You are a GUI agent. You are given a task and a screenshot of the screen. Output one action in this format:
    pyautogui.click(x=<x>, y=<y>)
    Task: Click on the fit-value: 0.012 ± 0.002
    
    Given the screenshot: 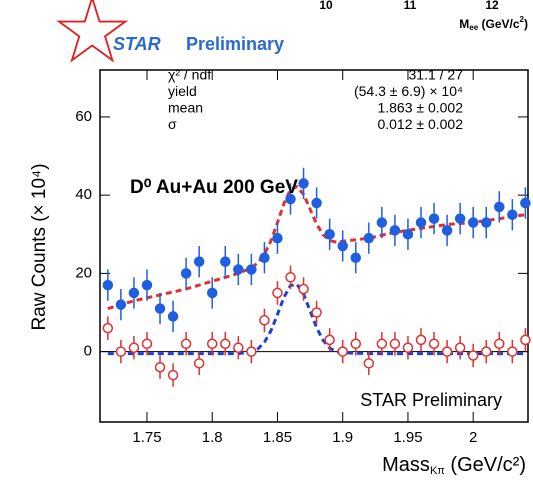 What is the action you would take?
    pyautogui.click(x=420, y=124)
    